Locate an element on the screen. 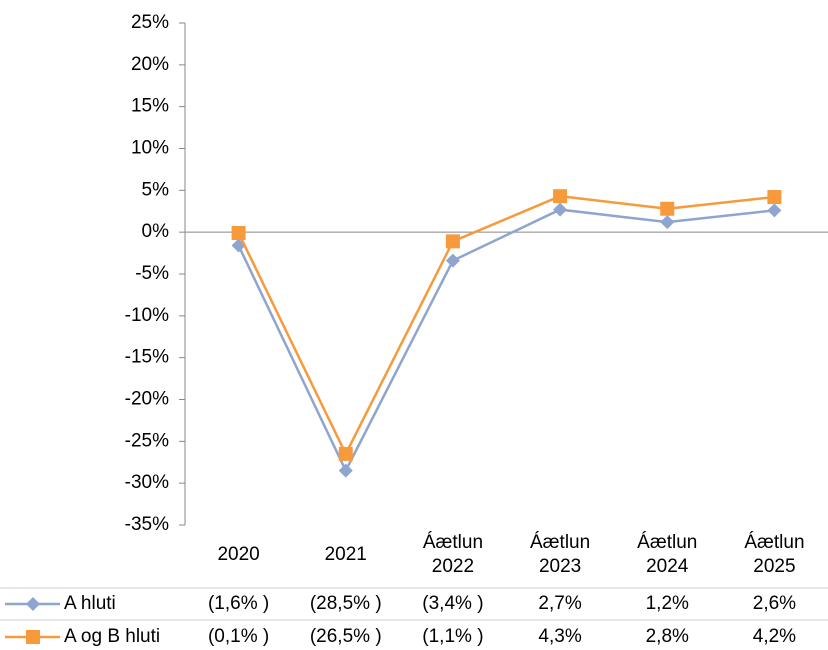 The width and height of the screenshot is (828, 650). table-value: 4,3% is located at coordinates (559, 636).